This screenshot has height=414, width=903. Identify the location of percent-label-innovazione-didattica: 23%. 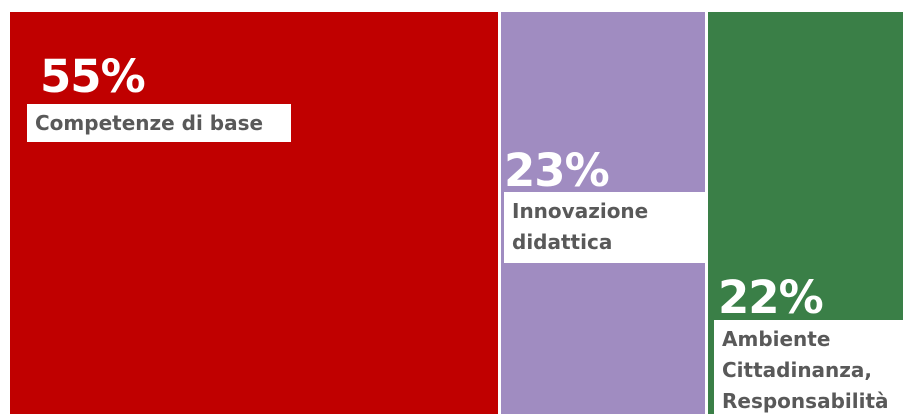
(557, 170).